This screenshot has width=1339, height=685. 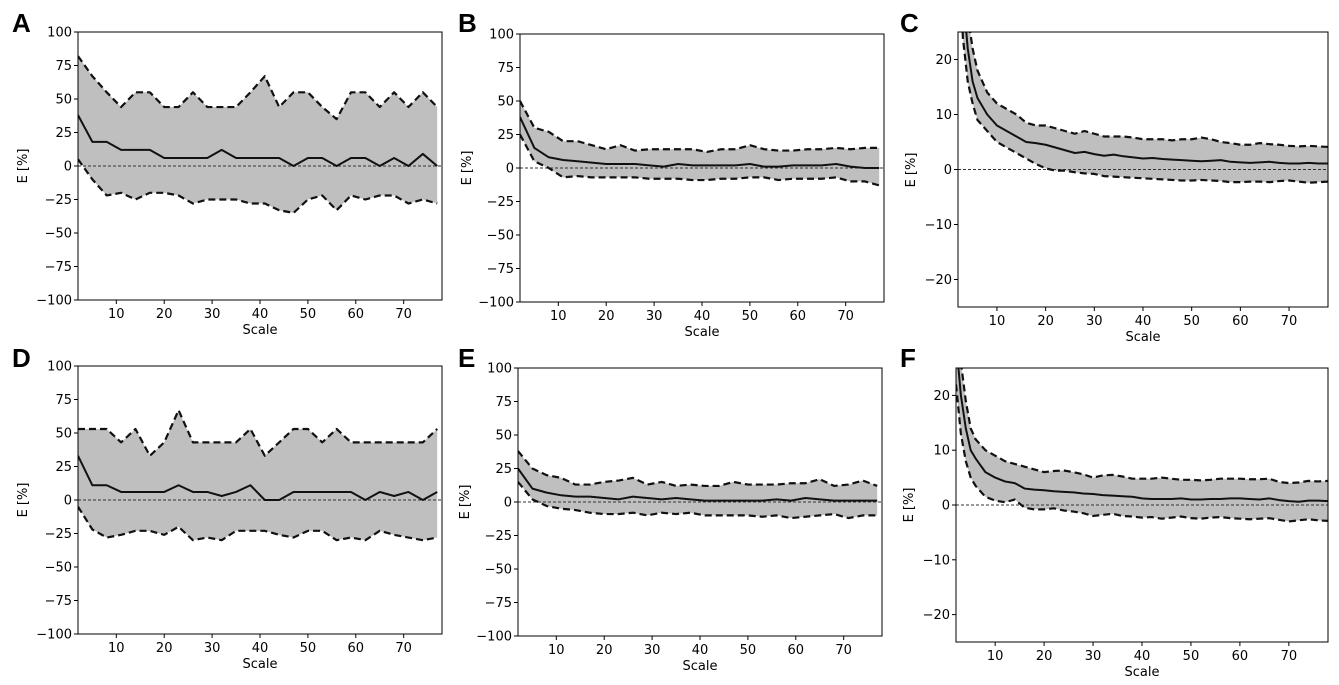 I want to click on y-tick-label-b: −100, so click(x=496, y=303).